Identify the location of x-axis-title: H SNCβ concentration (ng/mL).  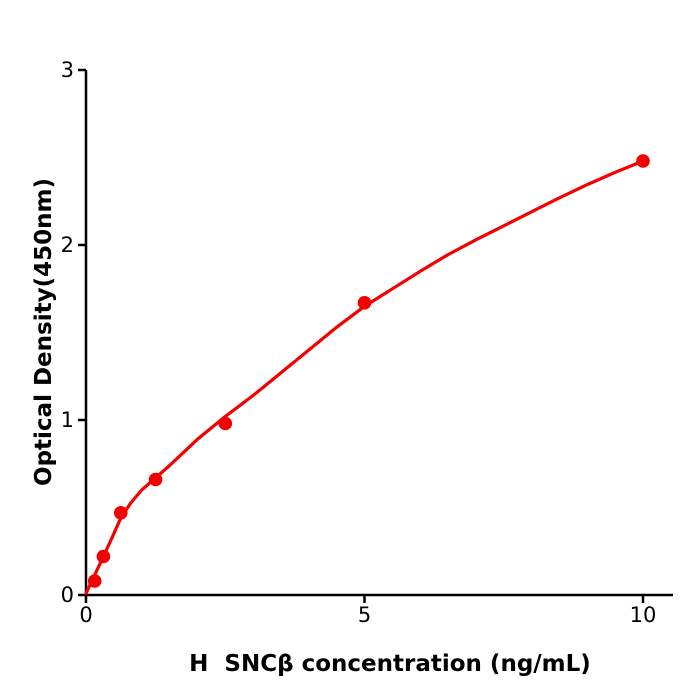
(390, 664).